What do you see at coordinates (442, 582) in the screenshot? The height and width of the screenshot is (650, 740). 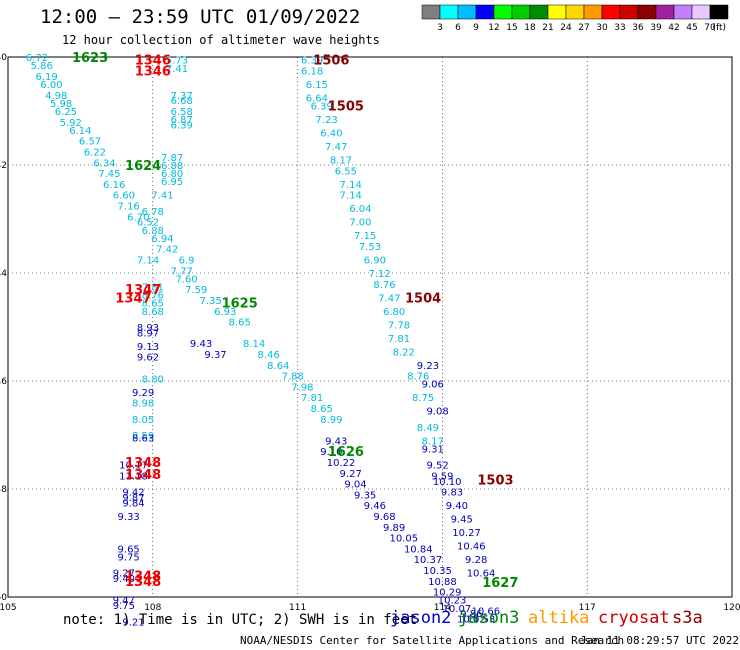 I see `wave-height-value: 10.88` at bounding box center [442, 582].